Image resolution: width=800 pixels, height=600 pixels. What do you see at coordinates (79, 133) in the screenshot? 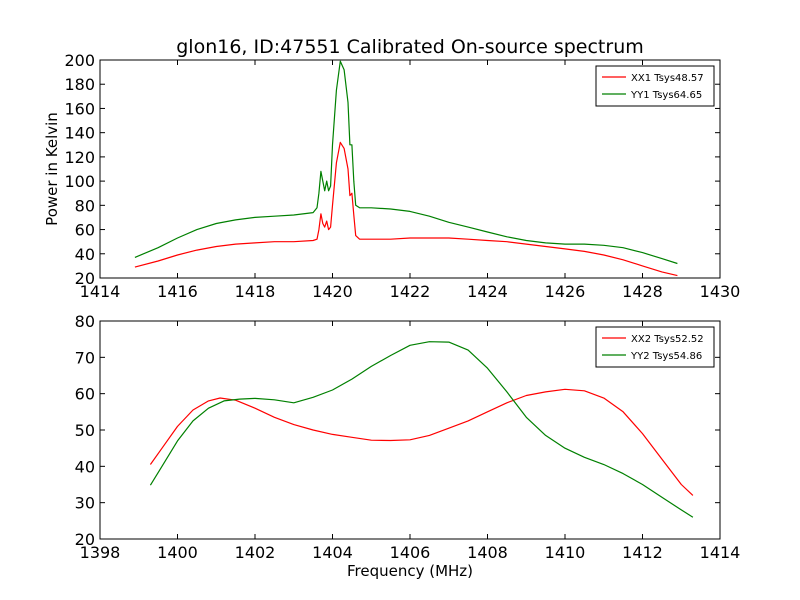
I see `y-tick-label: 140` at bounding box center [79, 133].